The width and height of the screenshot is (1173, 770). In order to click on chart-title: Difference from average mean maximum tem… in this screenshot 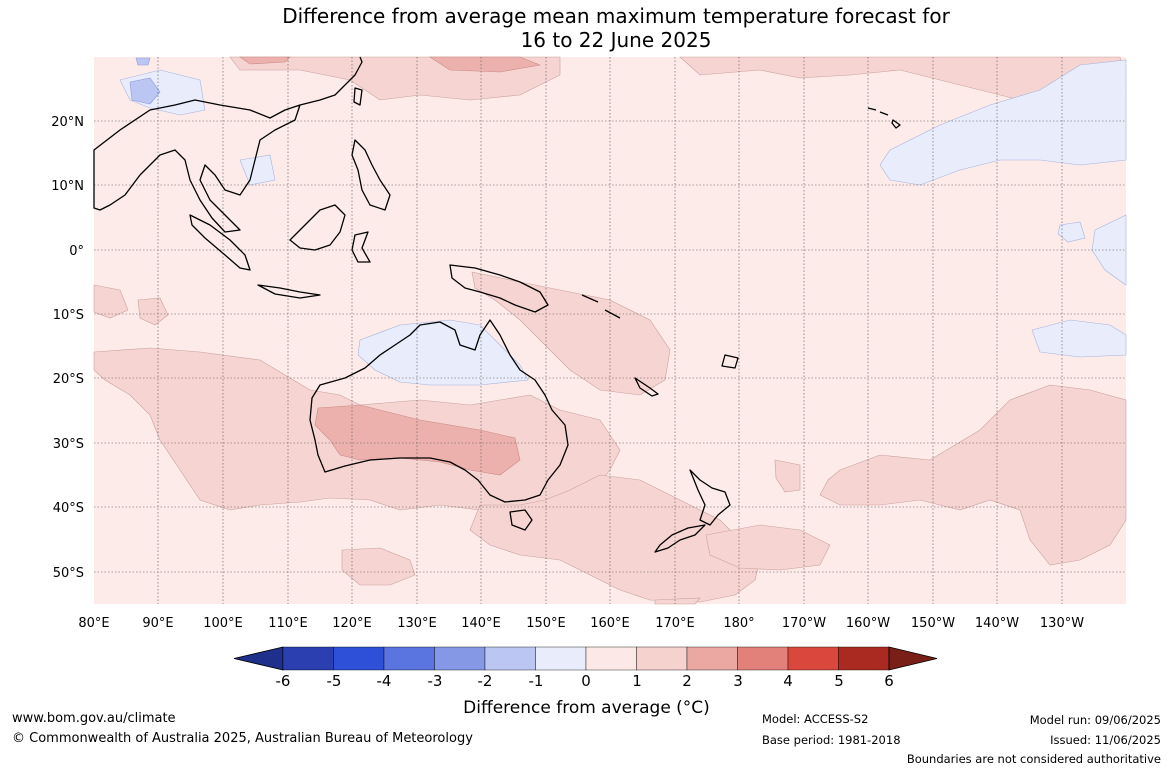, I will do `click(586, 28)`.